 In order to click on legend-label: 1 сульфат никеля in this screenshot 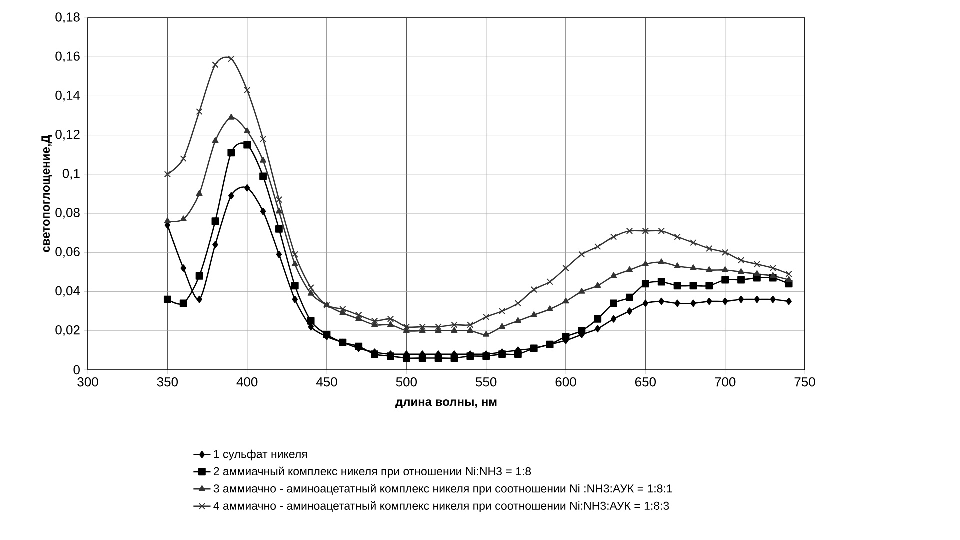, I will do `click(261, 455)`.